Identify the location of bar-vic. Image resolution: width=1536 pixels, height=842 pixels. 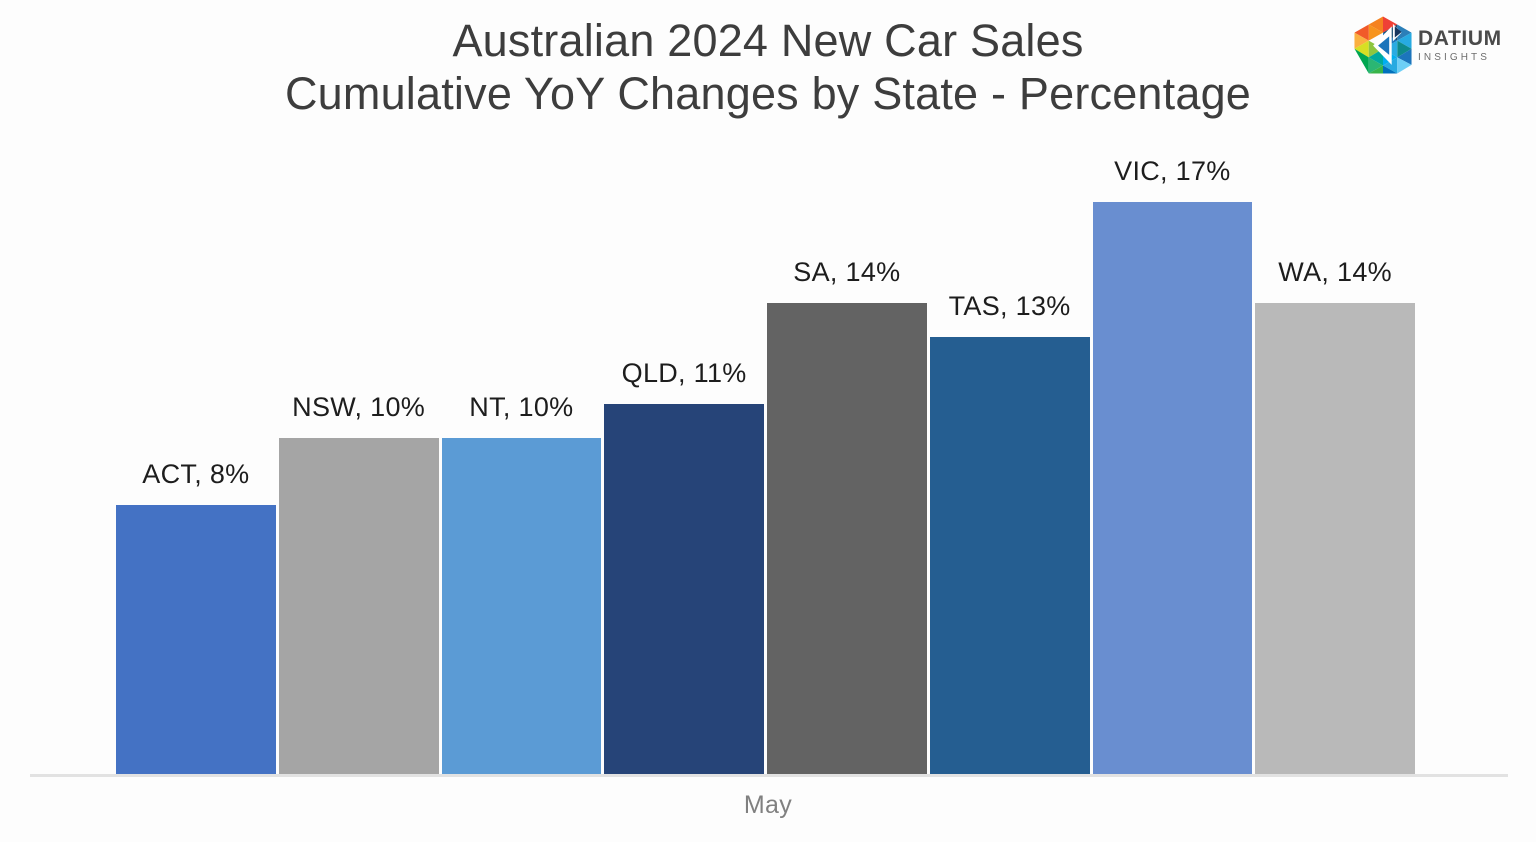
(1172, 488).